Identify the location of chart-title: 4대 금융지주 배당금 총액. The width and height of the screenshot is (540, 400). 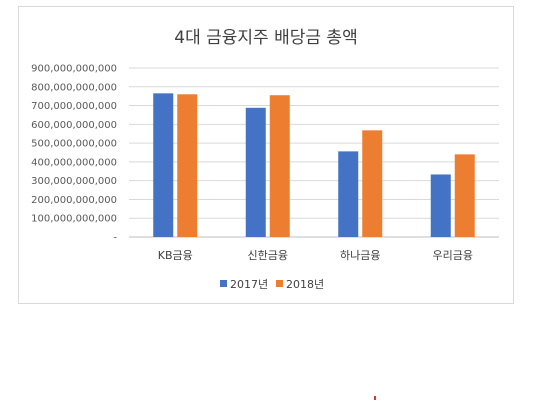
(266, 38).